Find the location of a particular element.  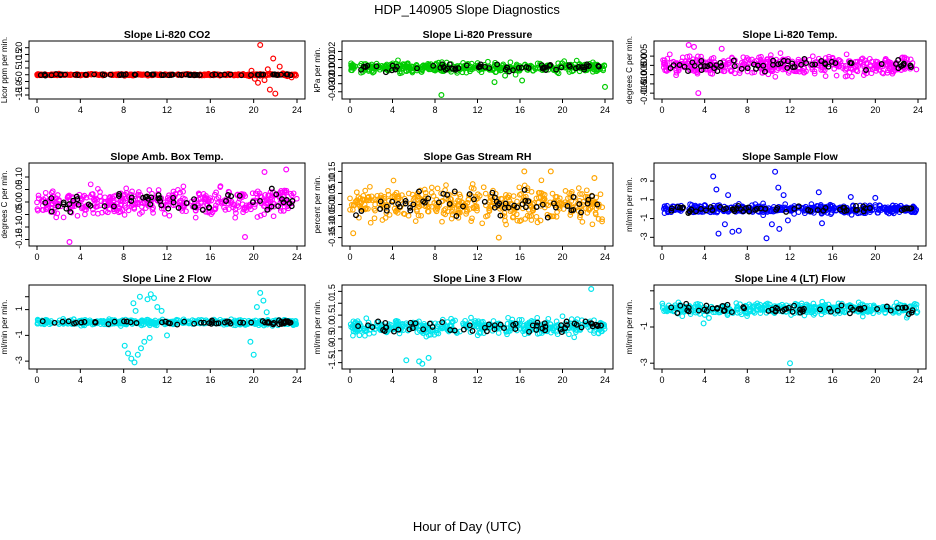

y-tick-label: 0.01 is located at coordinates (332, 59).